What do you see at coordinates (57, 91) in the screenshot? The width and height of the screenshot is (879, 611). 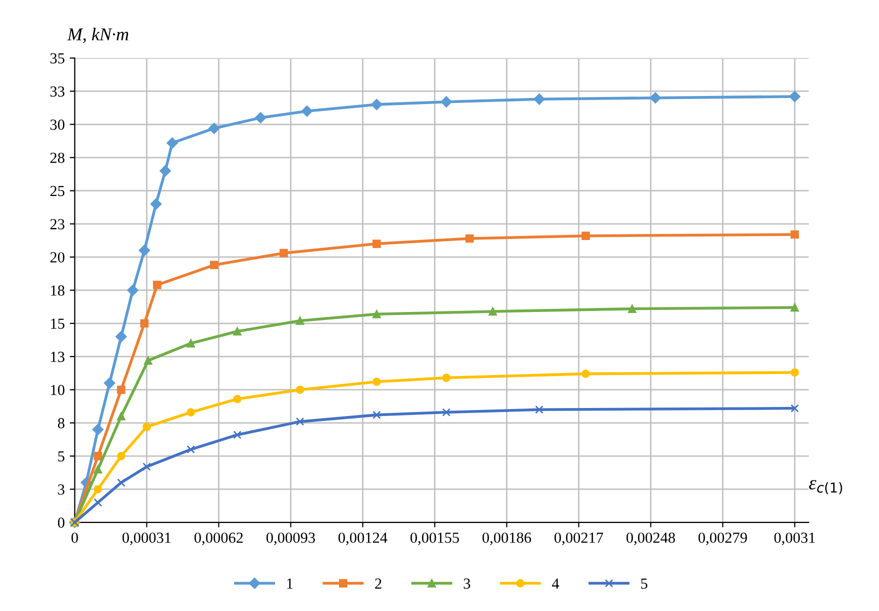 I see `y-tick-label: 33` at bounding box center [57, 91].